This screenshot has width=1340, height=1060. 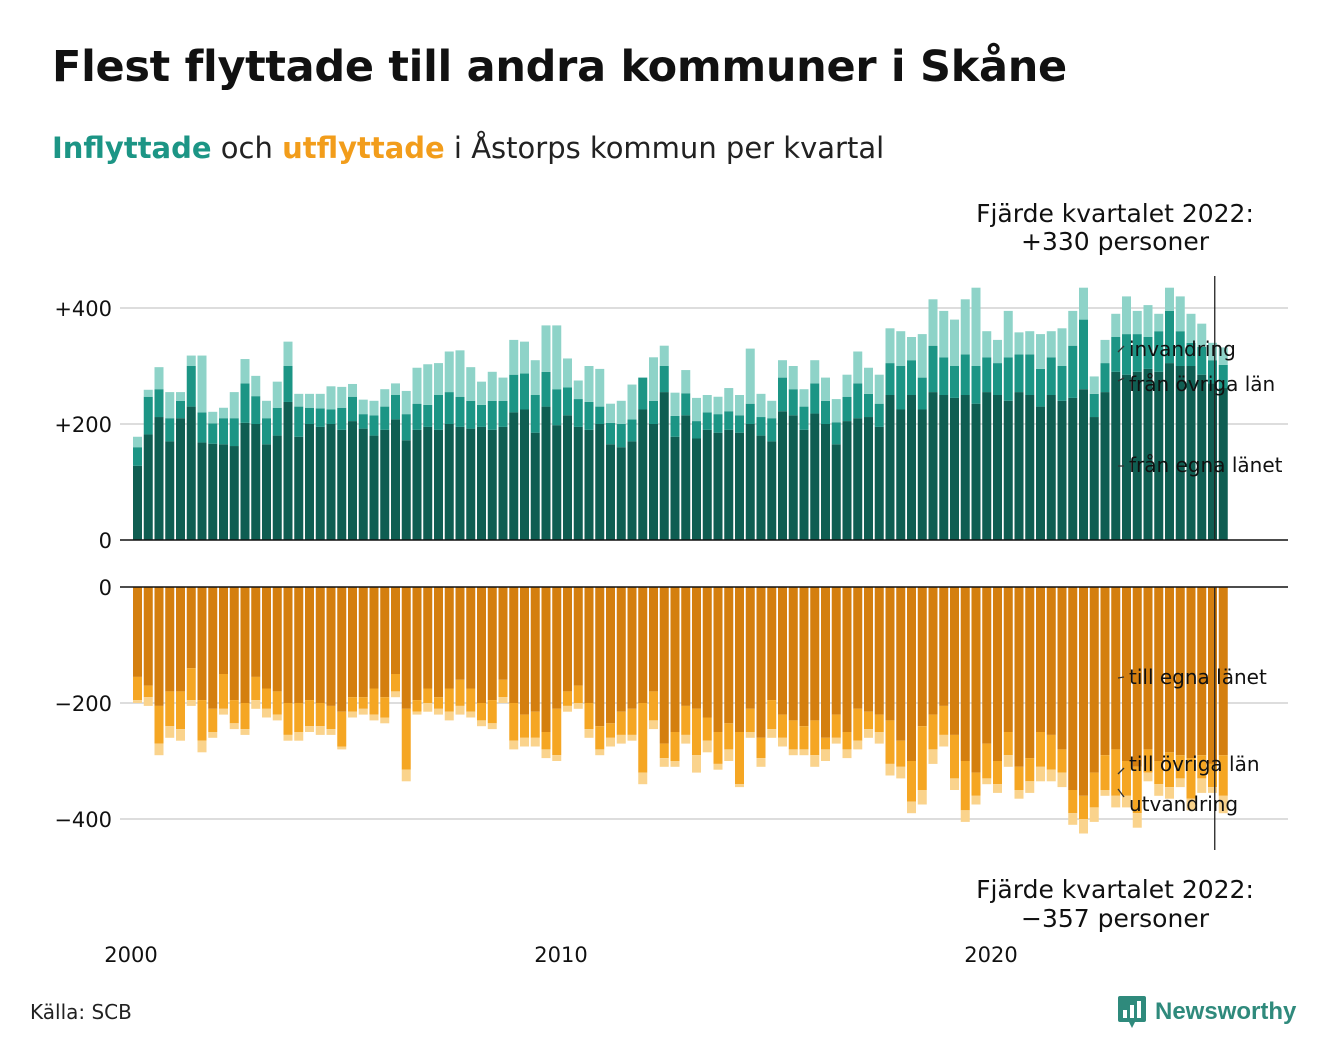 What do you see at coordinates (1115, 918) in the screenshot?
I see `annotation-bottom-line2: −357 personer` at bounding box center [1115, 918].